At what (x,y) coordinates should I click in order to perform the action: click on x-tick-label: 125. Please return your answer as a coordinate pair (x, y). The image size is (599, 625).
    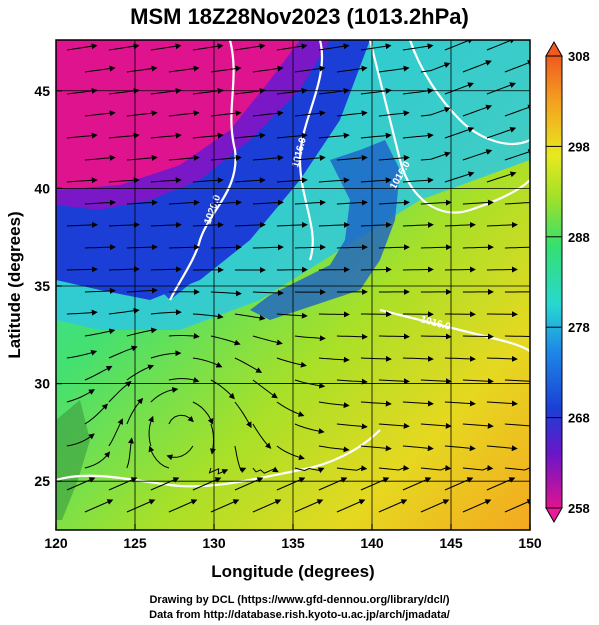
    Looking at the image, I should click on (135, 543).